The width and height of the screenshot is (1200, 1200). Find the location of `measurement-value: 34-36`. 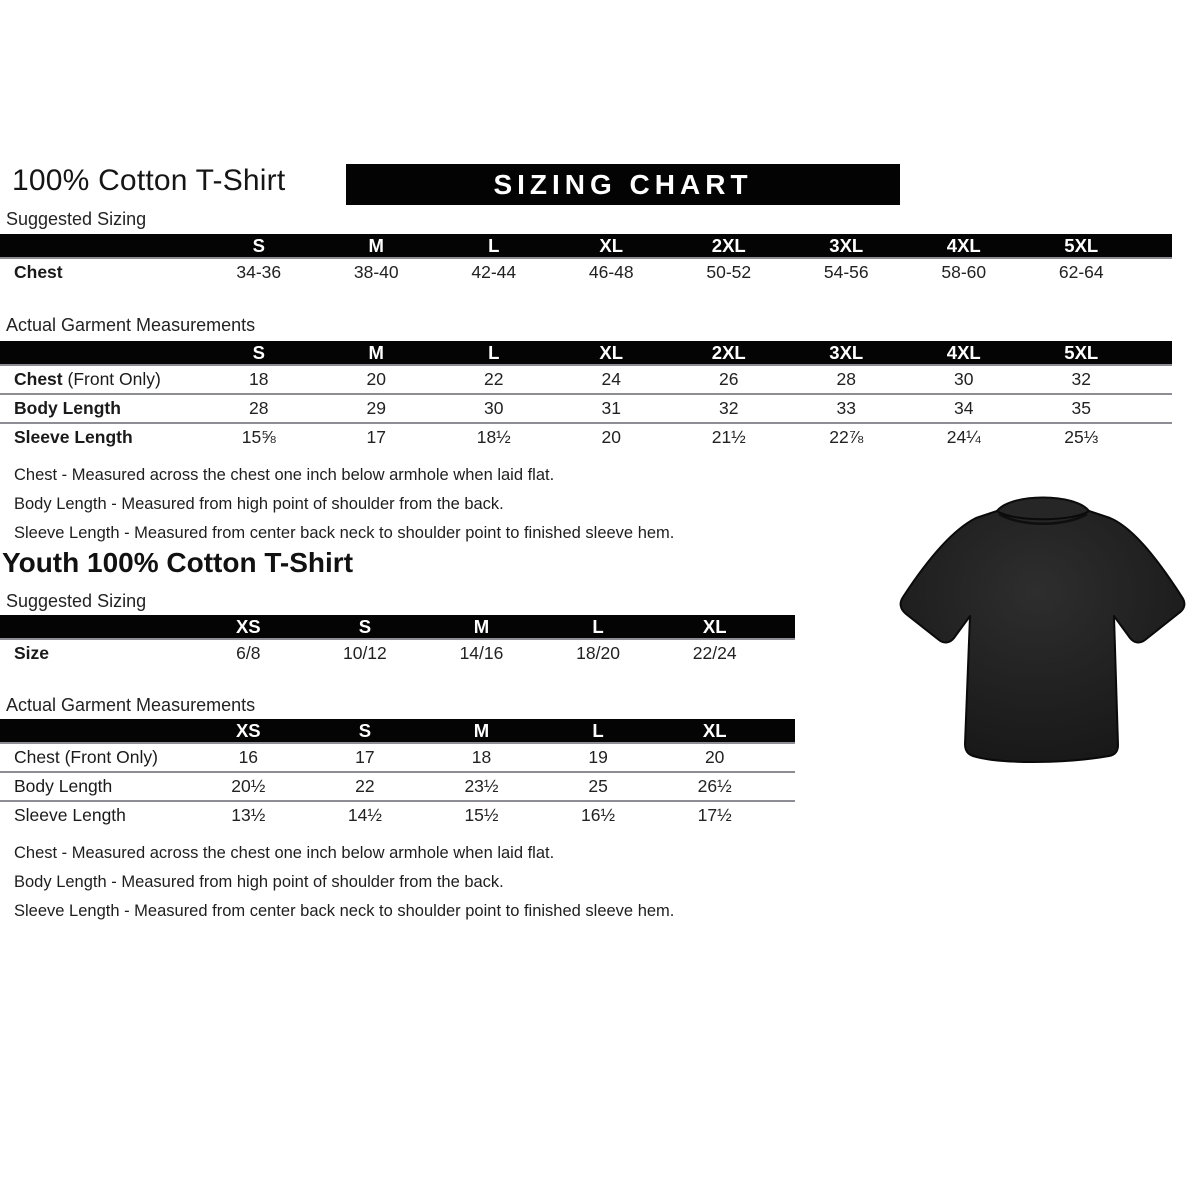

measurement-value: 34-36 is located at coordinates (259, 272).